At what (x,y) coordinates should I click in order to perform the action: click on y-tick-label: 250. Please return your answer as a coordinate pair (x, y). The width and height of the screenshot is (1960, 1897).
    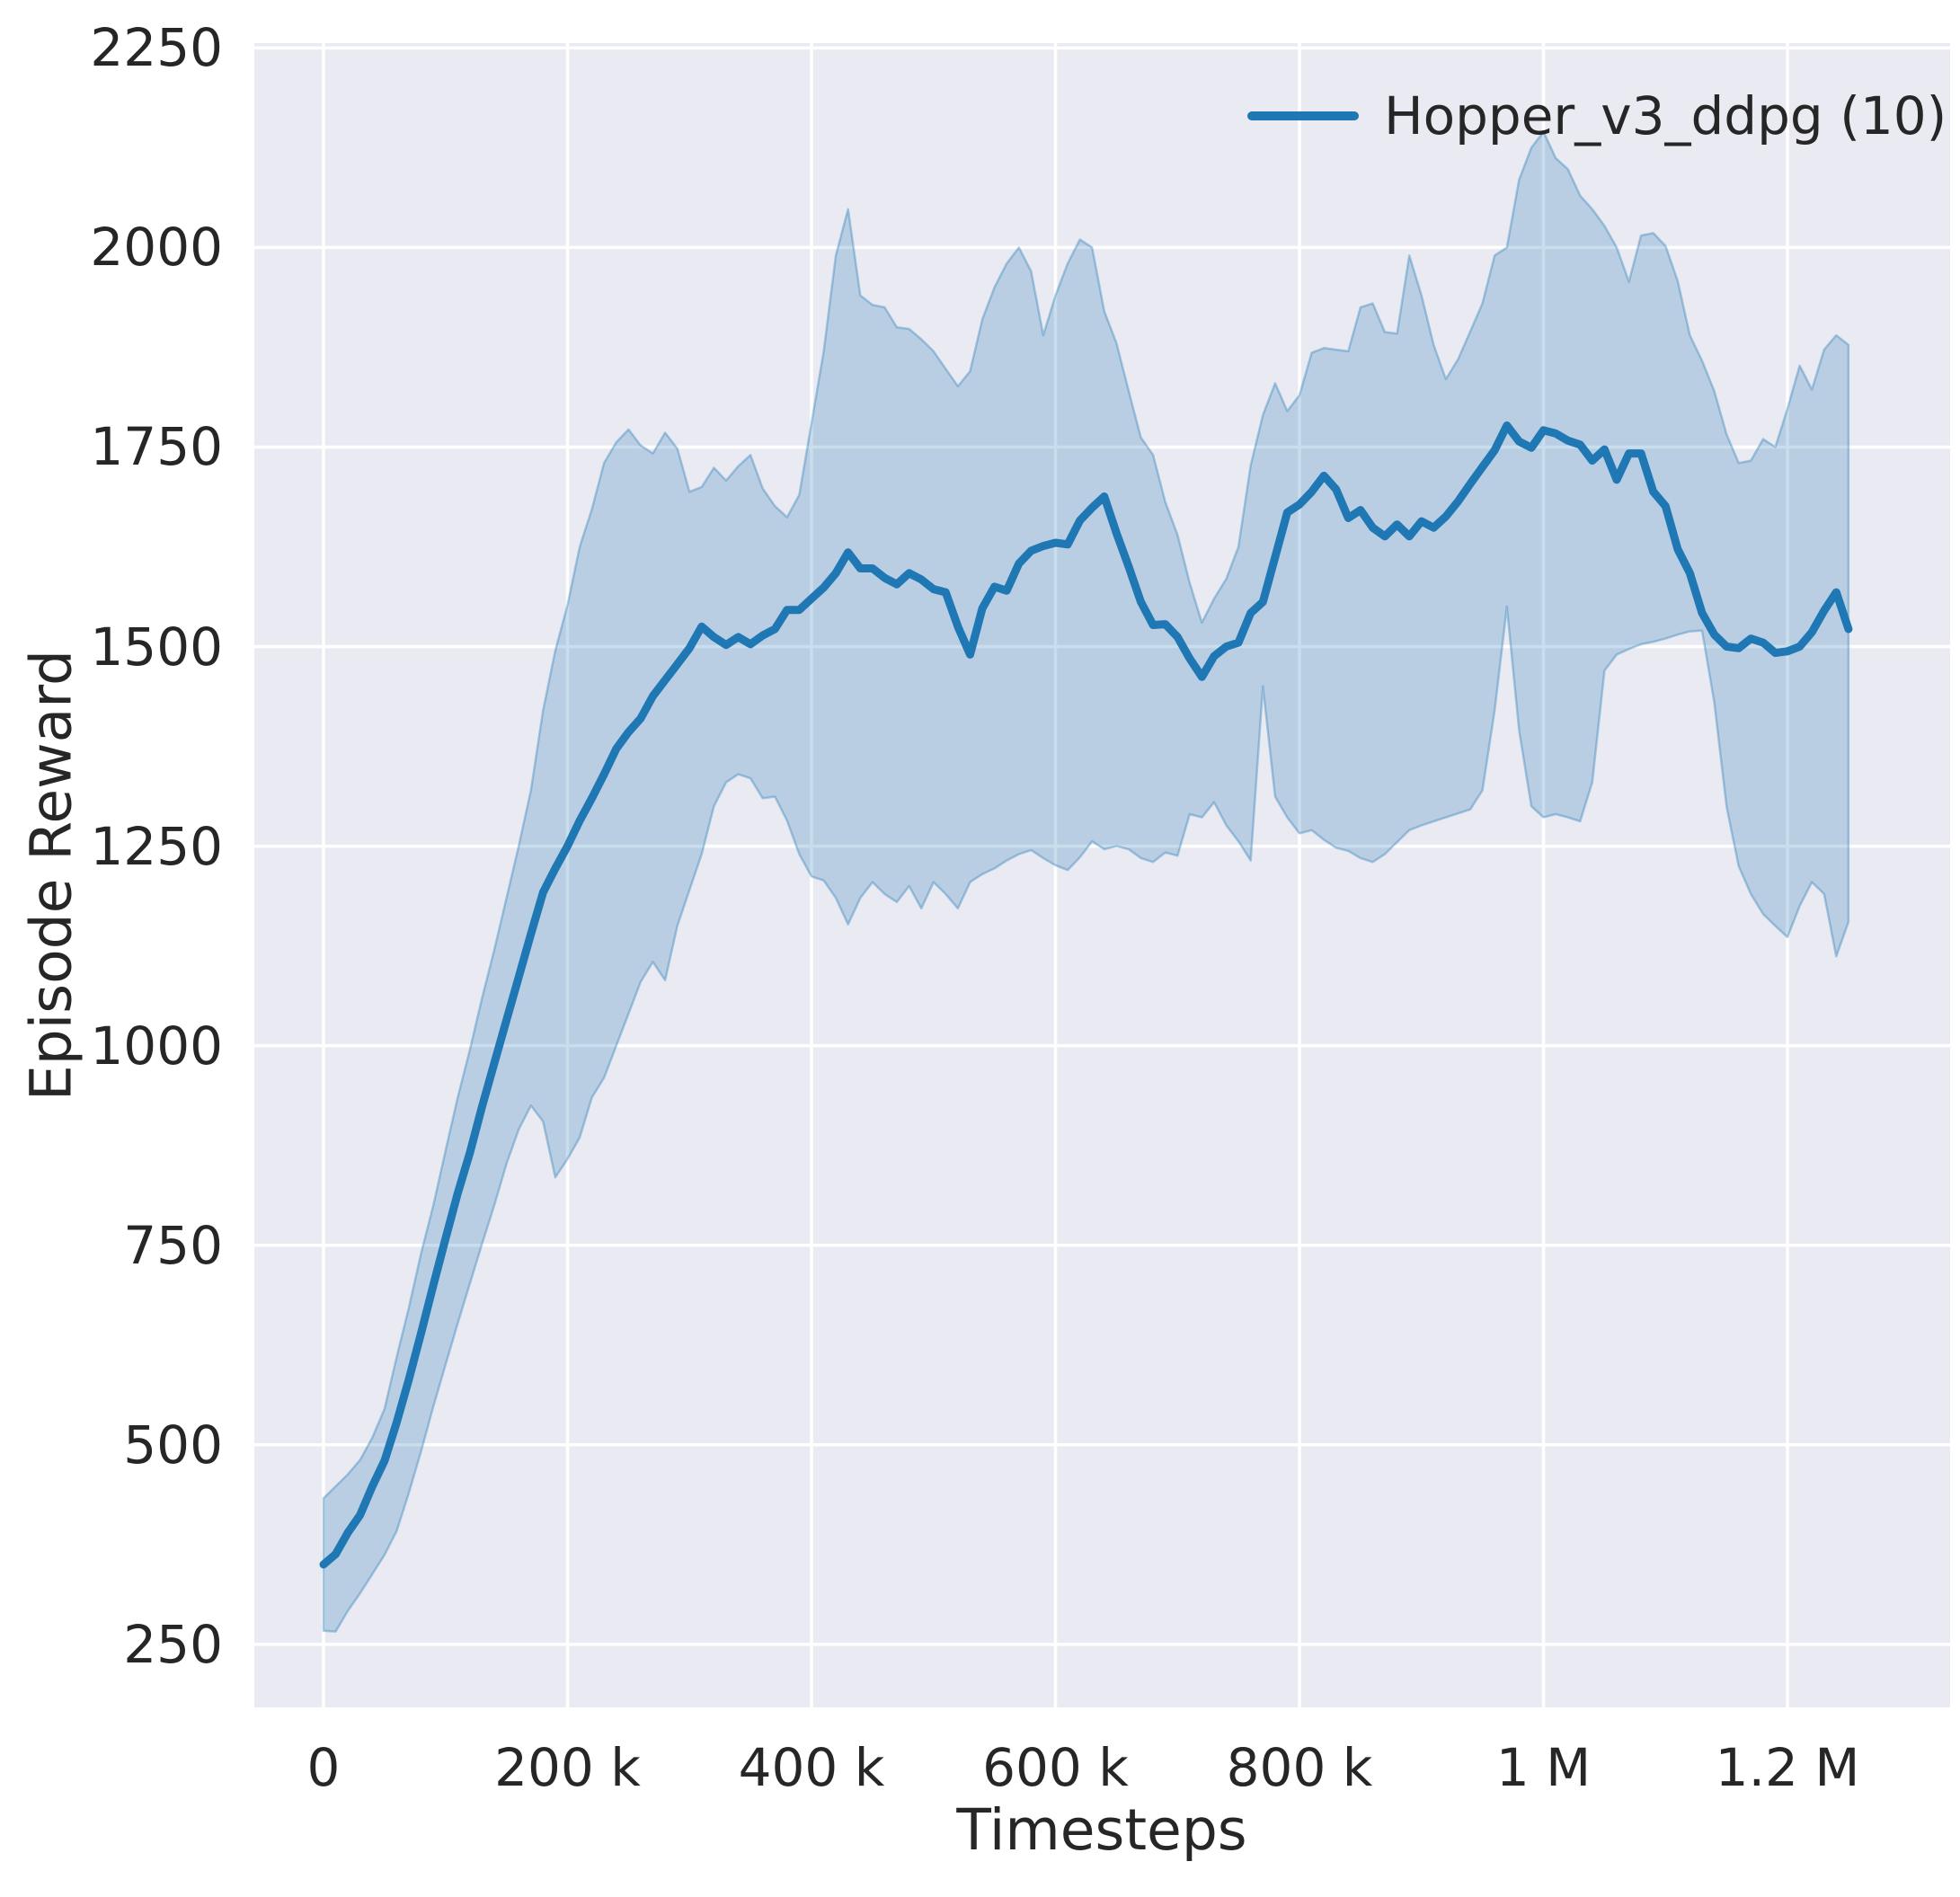
    Looking at the image, I should click on (173, 1644).